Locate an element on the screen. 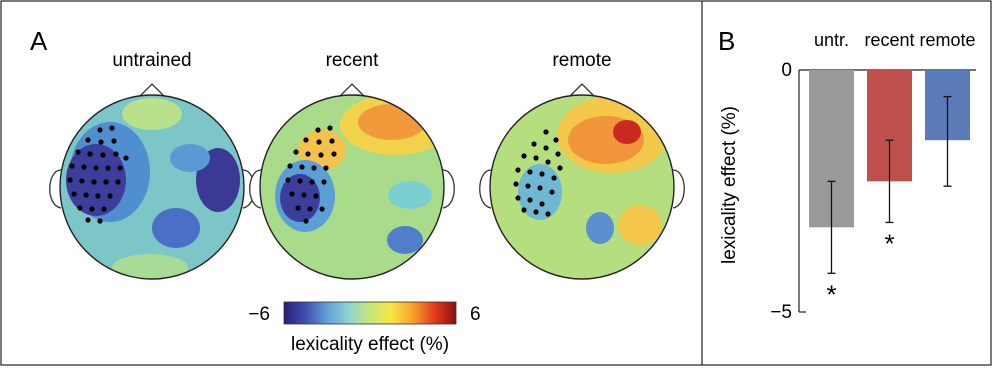 The width and height of the screenshot is (992, 371). bars-layer: untr. * recent * remote is located at coordinates (892, 169).